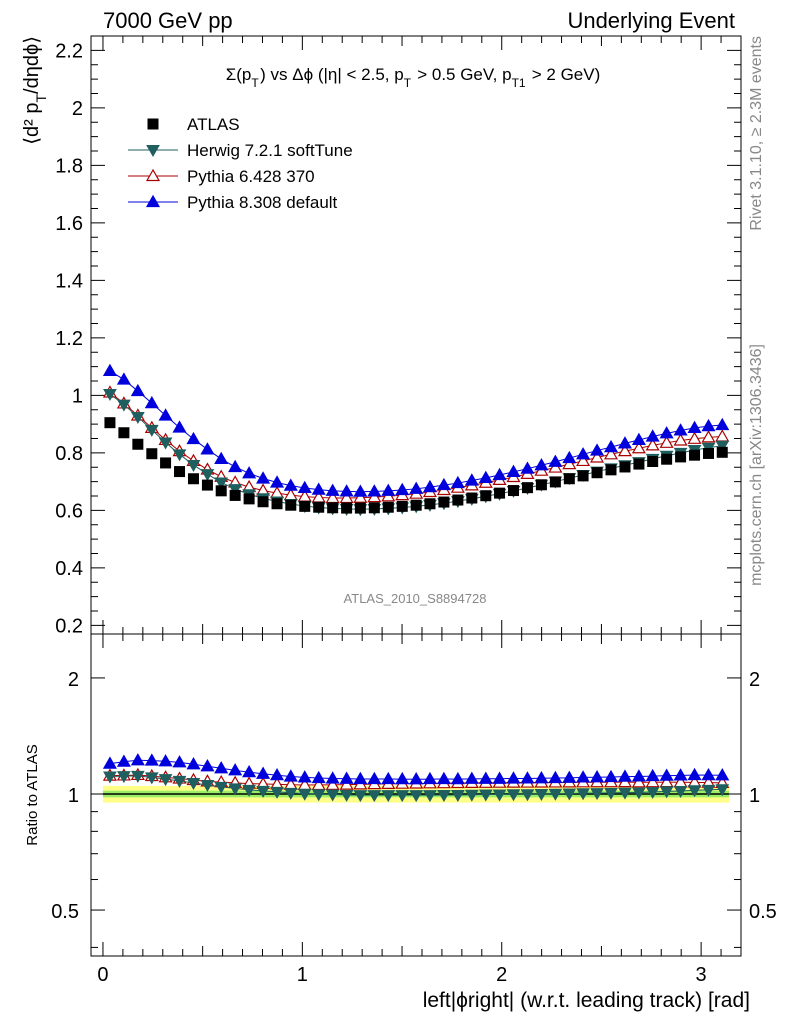 The height and width of the screenshot is (1024, 786). What do you see at coordinates (153, 124) in the screenshot?
I see `legend-marker-atlas` at bounding box center [153, 124].